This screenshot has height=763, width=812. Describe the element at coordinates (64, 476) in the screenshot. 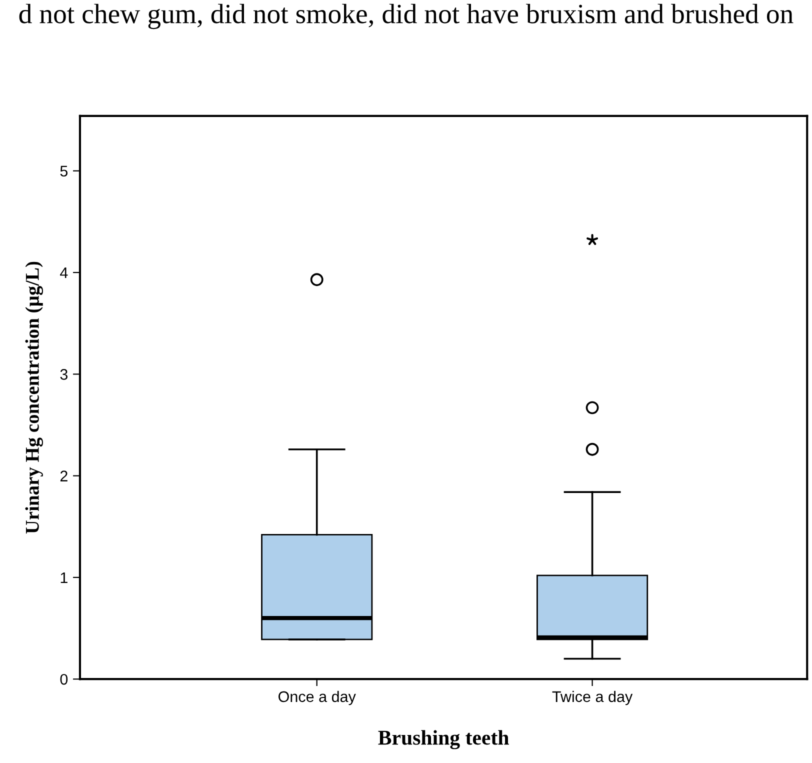

I see `y-tick-label: 2` at that location.